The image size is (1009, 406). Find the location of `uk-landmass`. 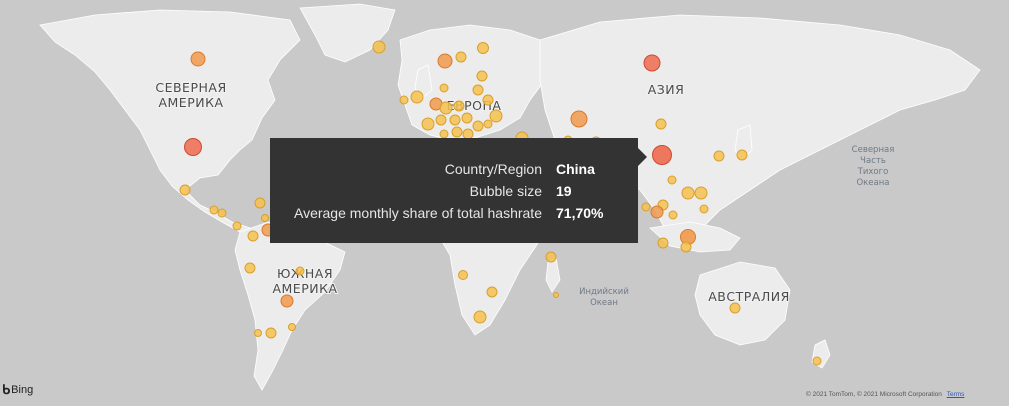

uk-landmass is located at coordinates (423, 81).